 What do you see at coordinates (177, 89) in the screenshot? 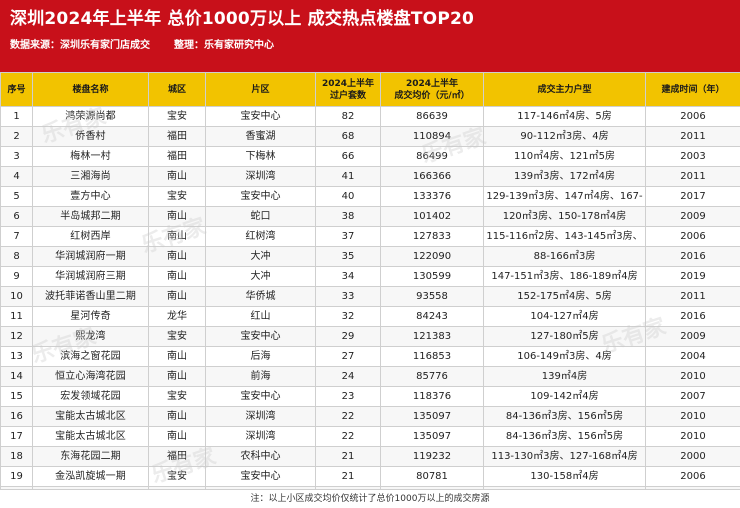
I see `column-header: 城区` at bounding box center [177, 89].